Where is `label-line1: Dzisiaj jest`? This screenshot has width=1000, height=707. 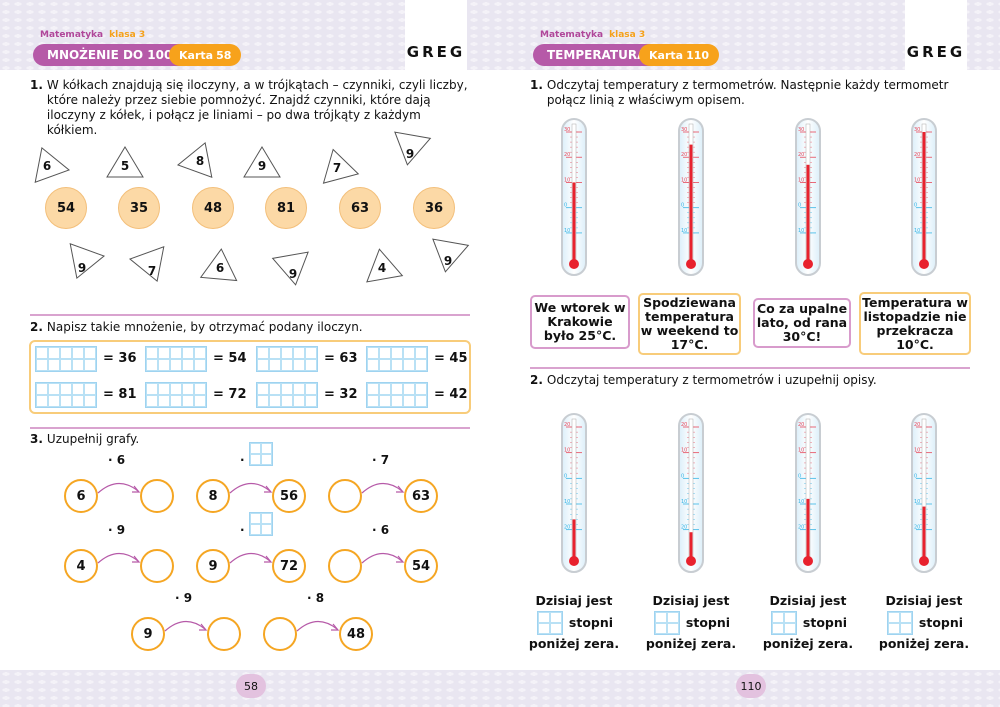
label-line1: Dzisiaj jest is located at coordinates (574, 600).